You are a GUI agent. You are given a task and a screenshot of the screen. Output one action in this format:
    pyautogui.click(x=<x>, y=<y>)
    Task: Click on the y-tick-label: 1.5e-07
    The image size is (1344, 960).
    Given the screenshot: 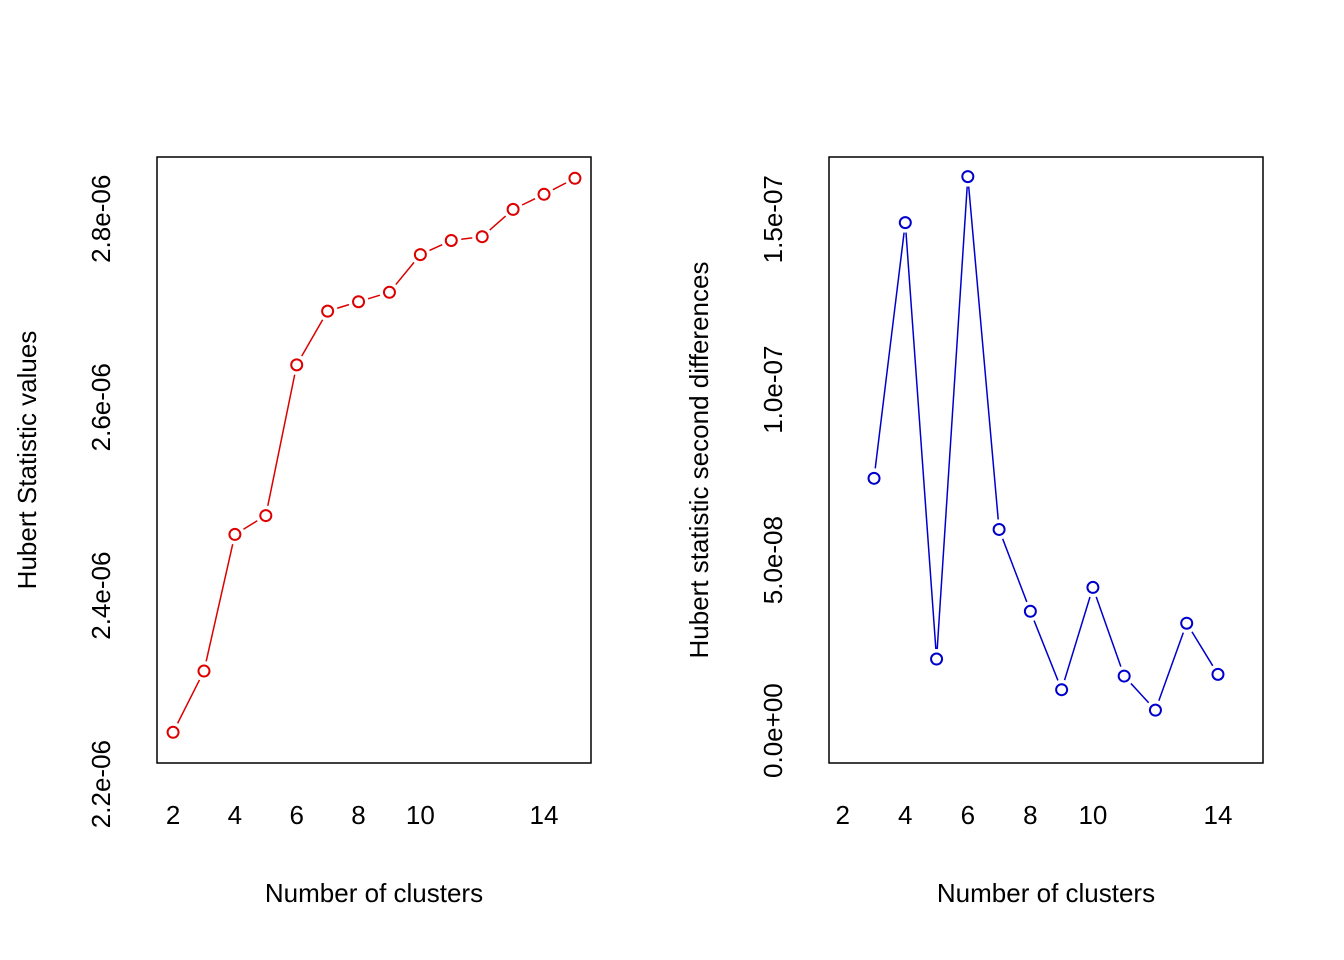 What is the action you would take?
    pyautogui.click(x=773, y=219)
    